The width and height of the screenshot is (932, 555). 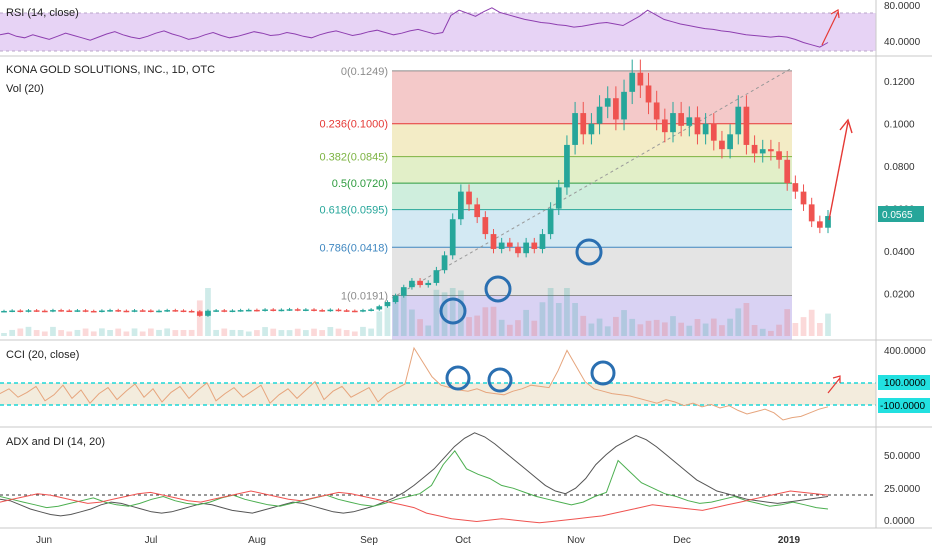 What do you see at coordinates (418, 540) in the screenshot?
I see `time-axis: Jun Jul Aug Sep Oct Nov Dec 2019` at bounding box center [418, 540].